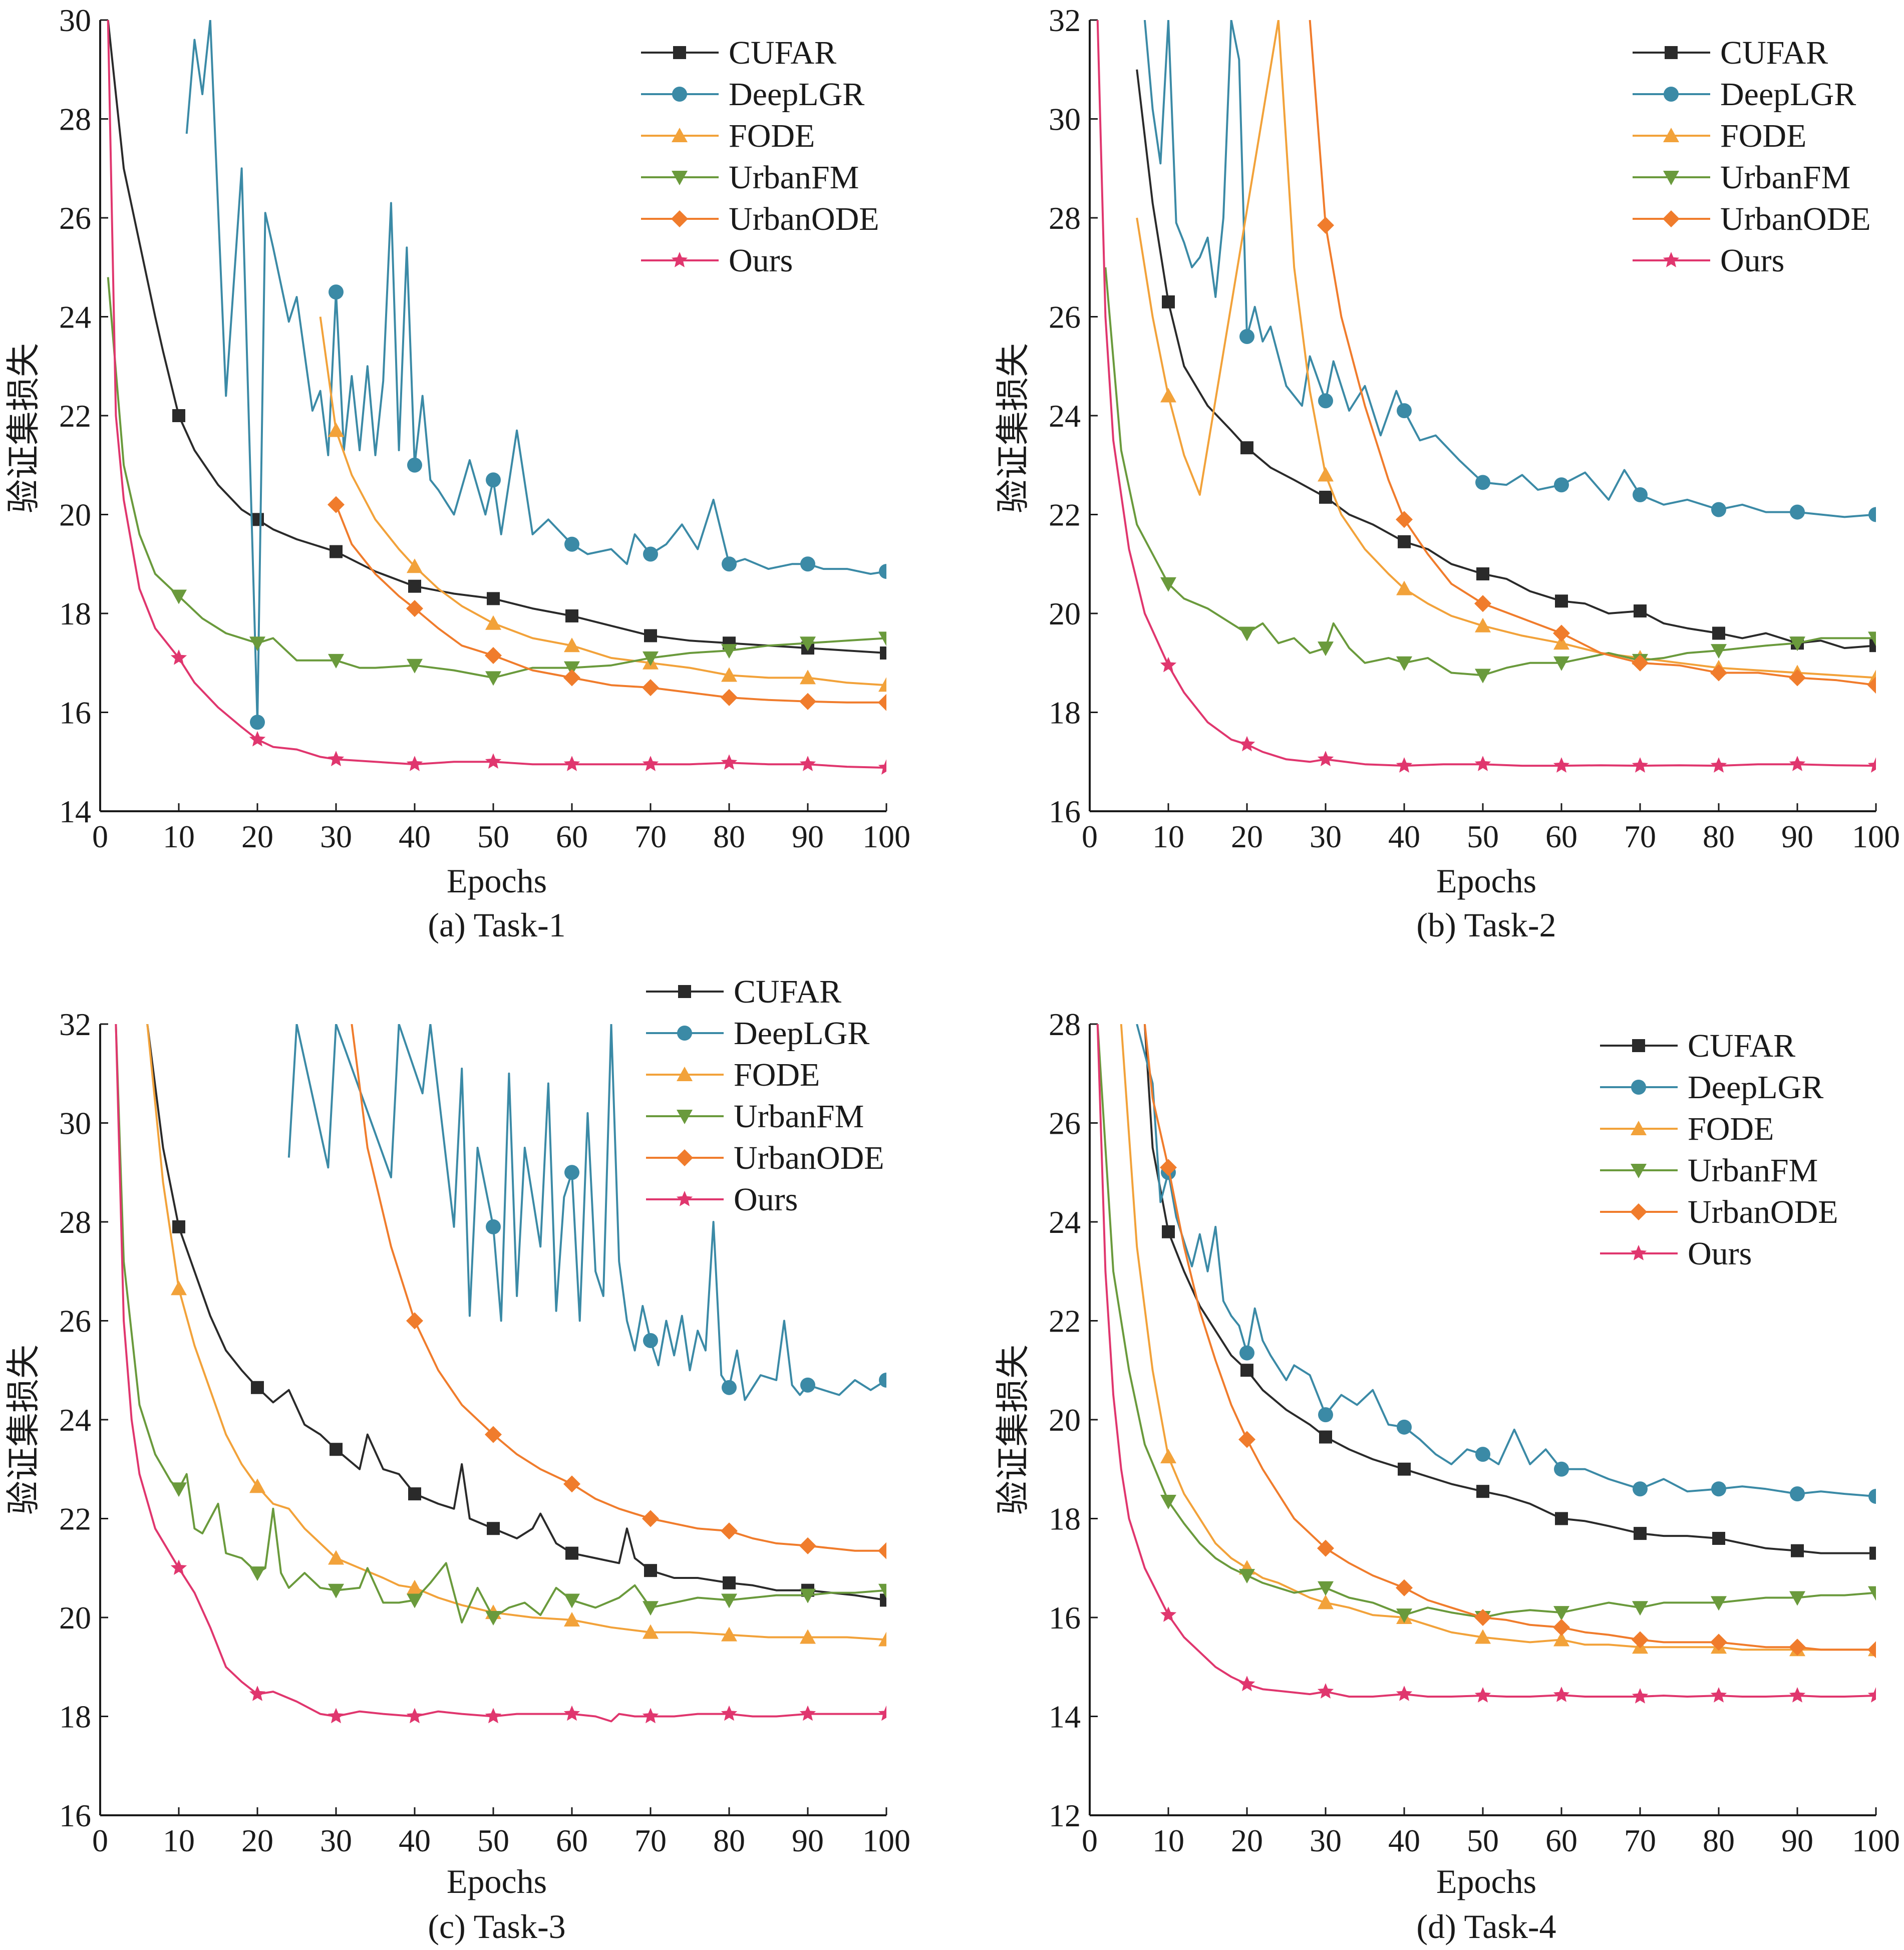 The height and width of the screenshot is (1950, 1904). Describe the element at coordinates (75, 1024) in the screenshot. I see `y-tick-label: 32` at that location.